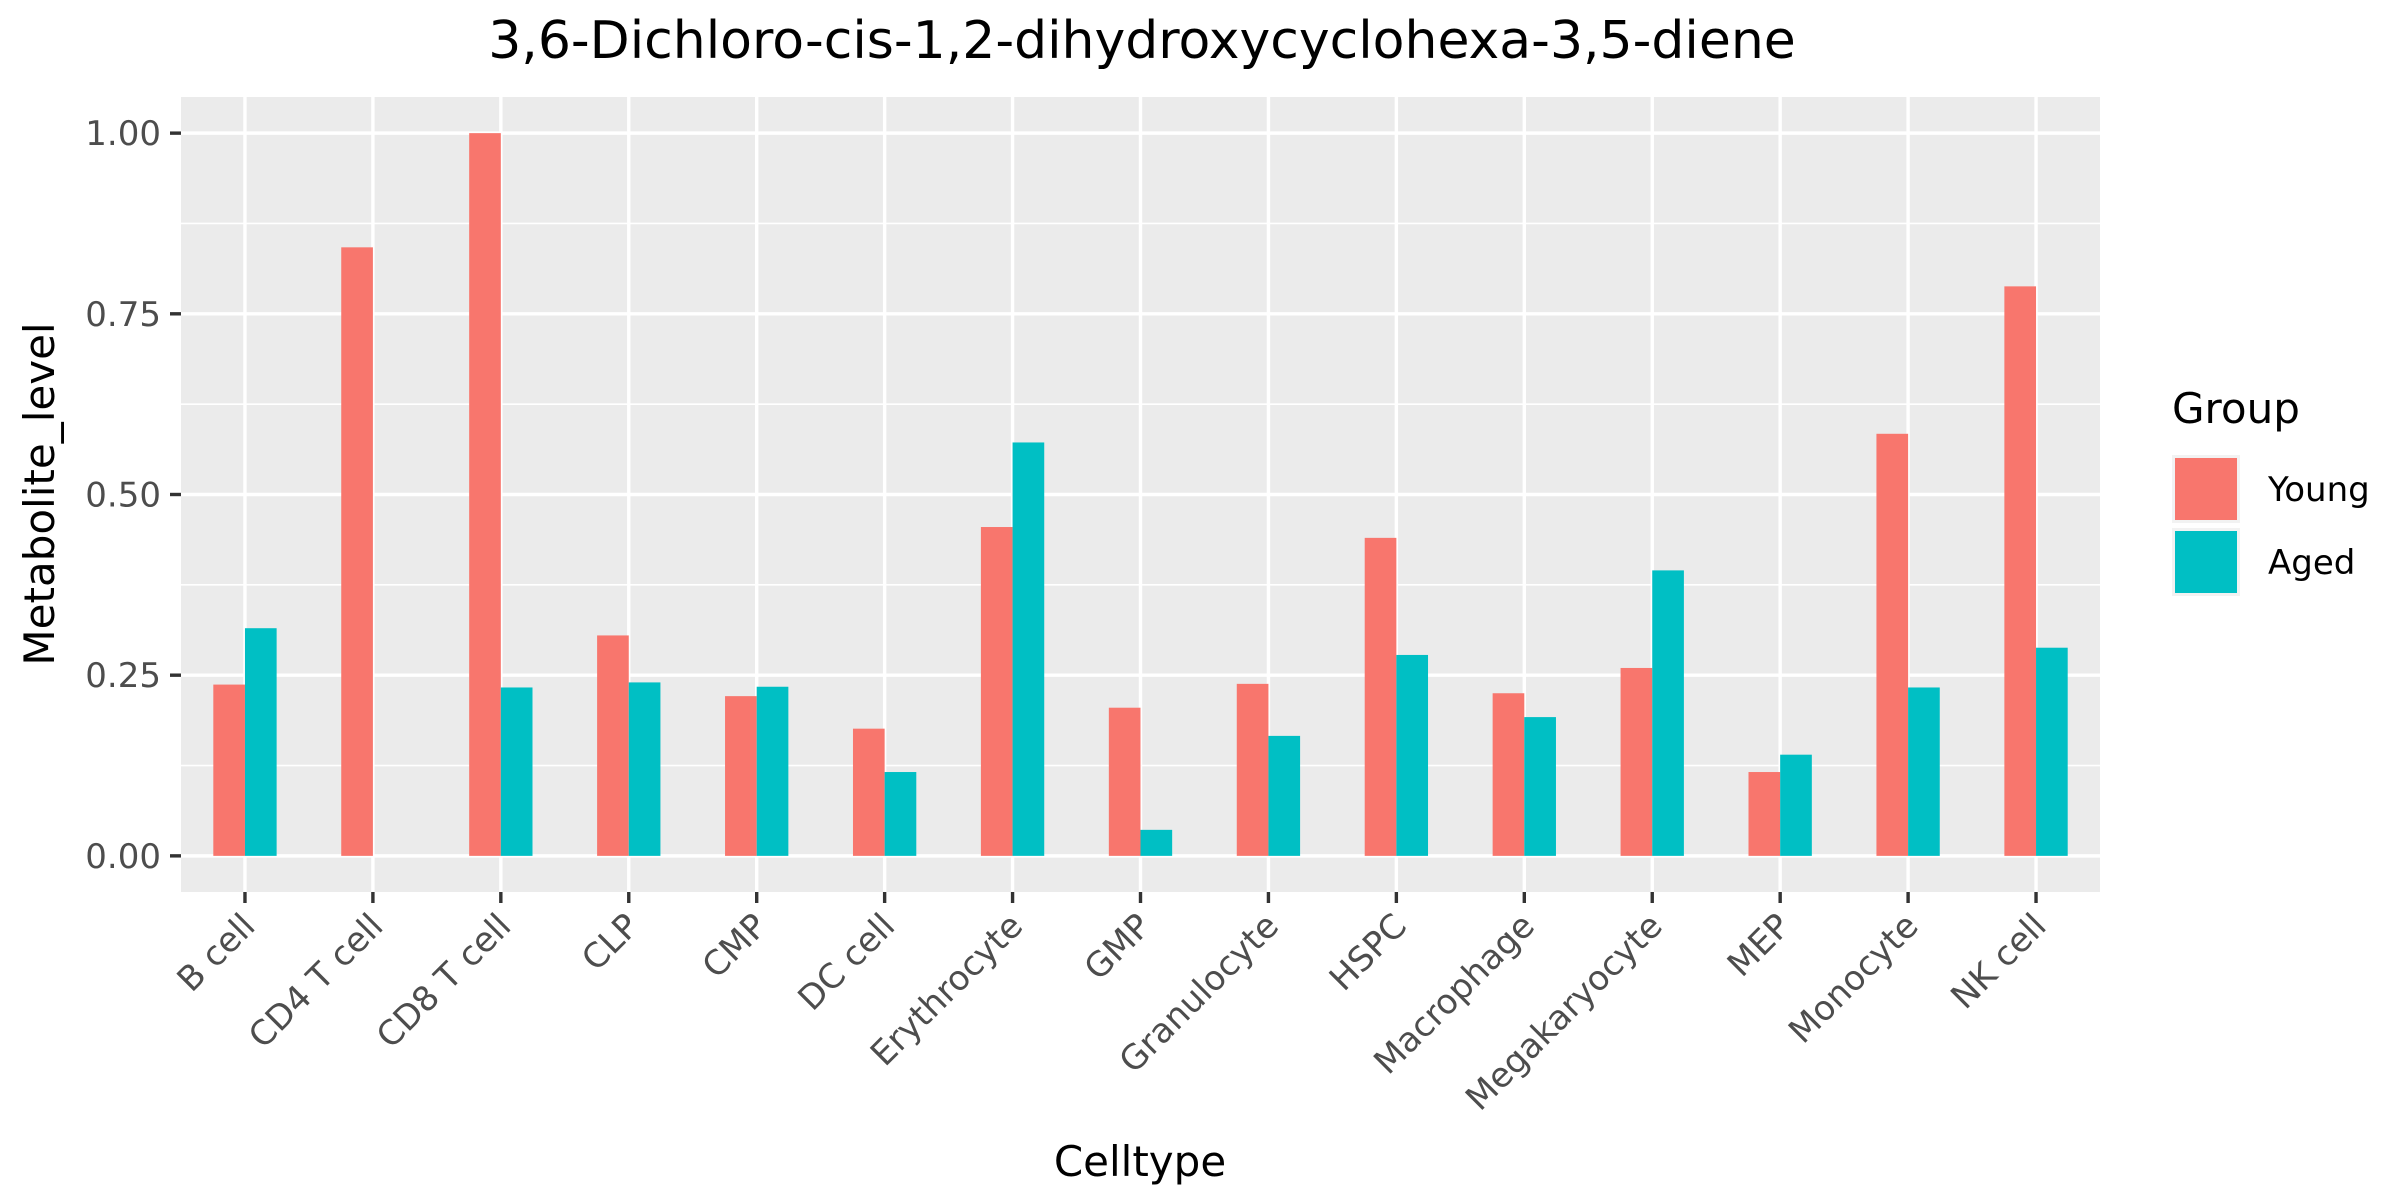 This screenshot has height=1200, width=2400. Describe the element at coordinates (1924, 771) in the screenshot. I see `bar-aged-monocyte` at that location.